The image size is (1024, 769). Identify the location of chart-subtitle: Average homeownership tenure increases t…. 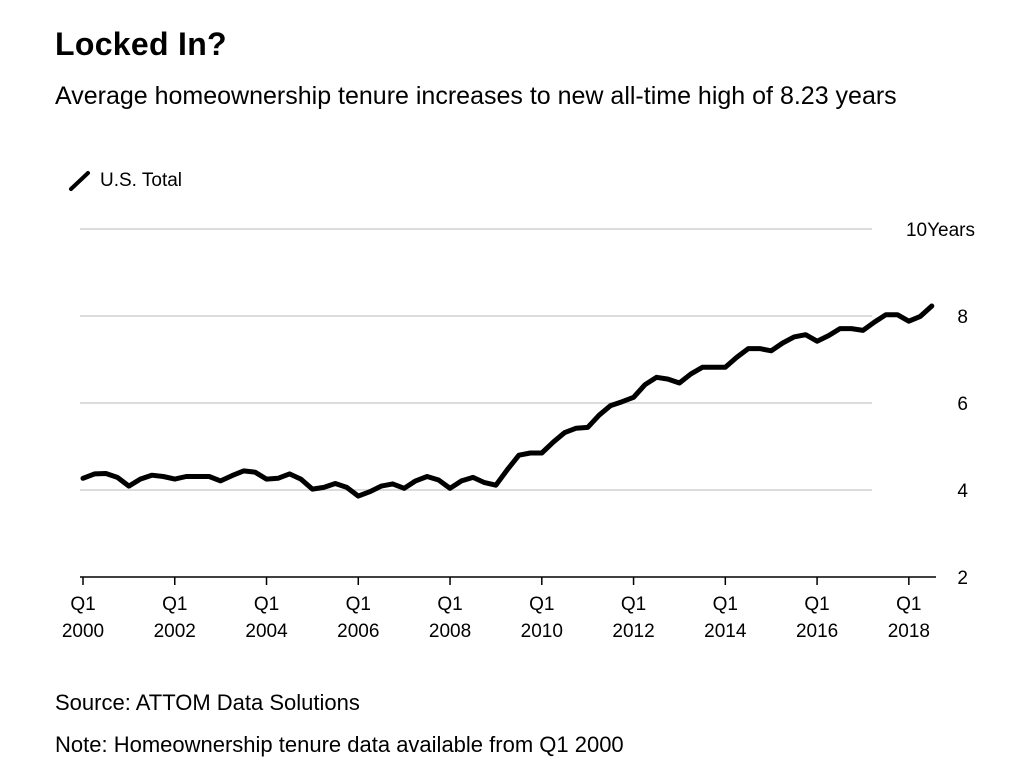
(476, 96).